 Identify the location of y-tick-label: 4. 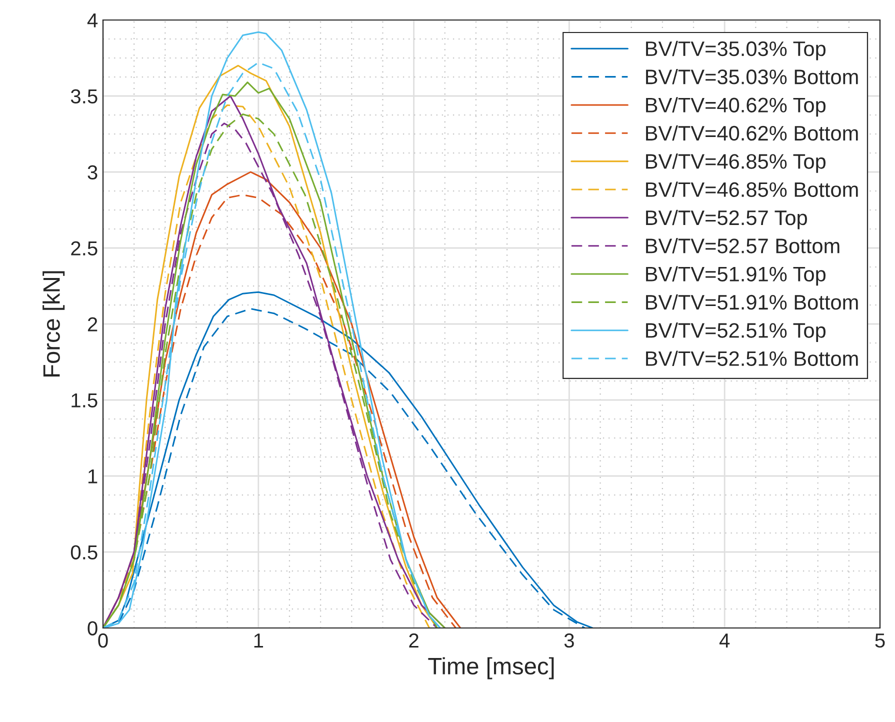
(92, 20).